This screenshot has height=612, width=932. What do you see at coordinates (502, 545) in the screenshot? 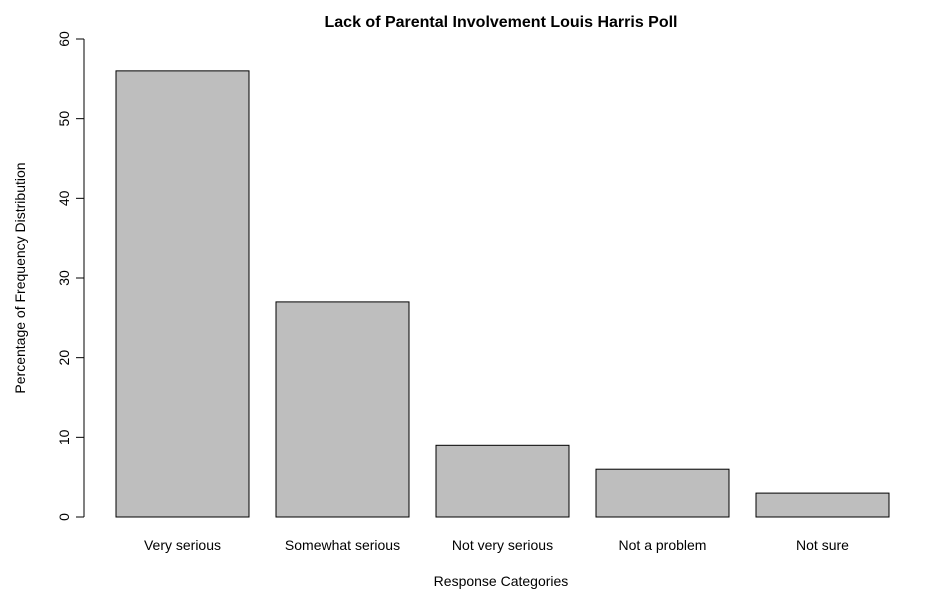
I see `x-tick-label: Not very serious` at bounding box center [502, 545].